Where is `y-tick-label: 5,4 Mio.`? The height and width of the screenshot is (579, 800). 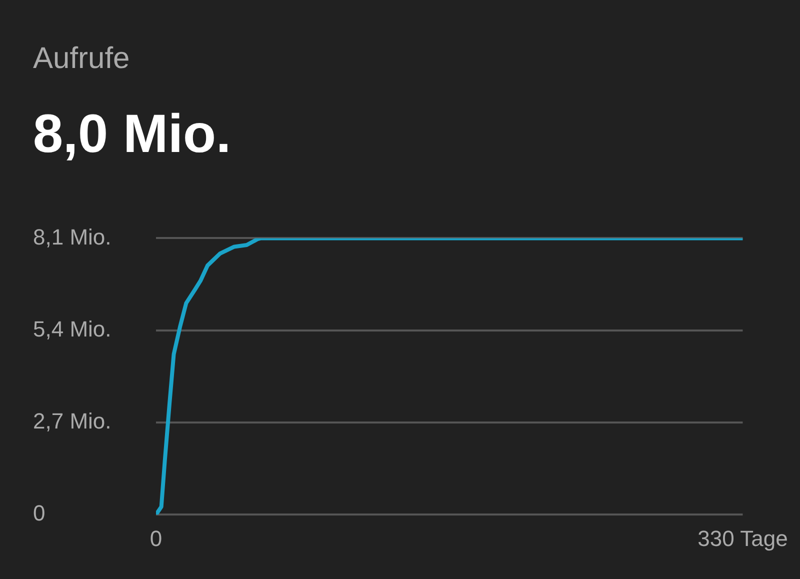 y-tick-label: 5,4 Mio. is located at coordinates (72, 329).